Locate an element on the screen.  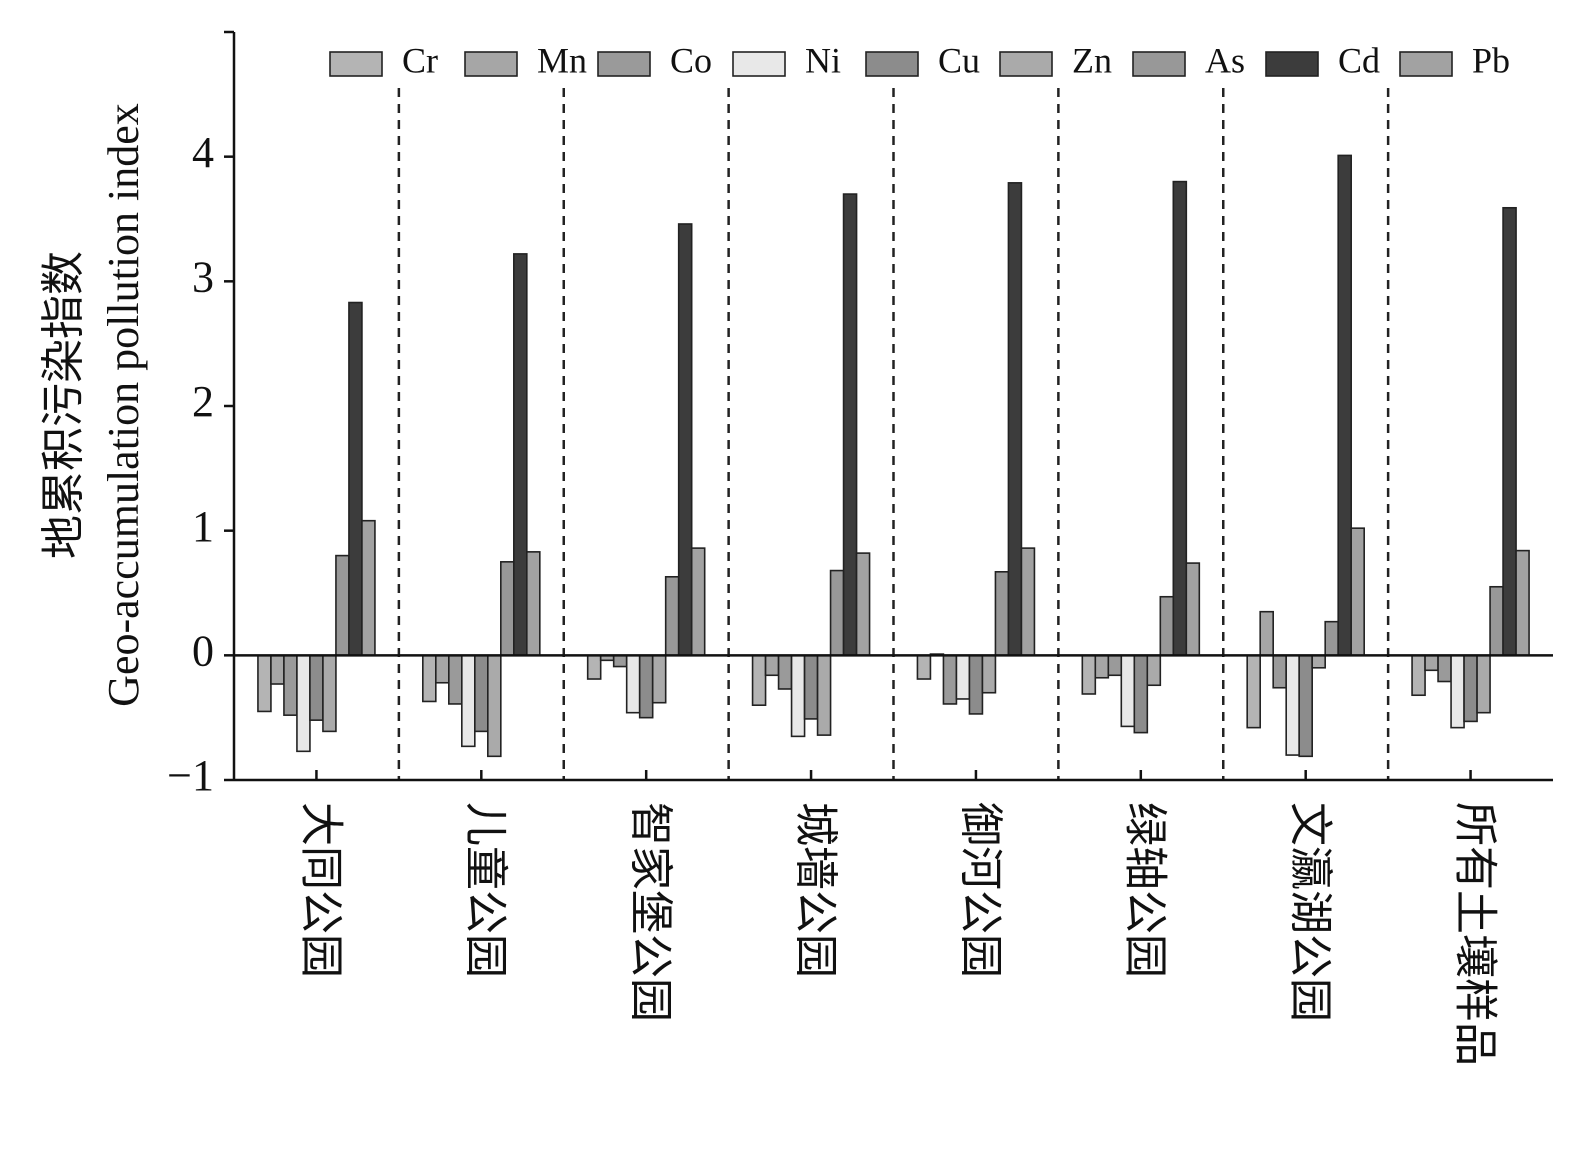
category-label: 绿轴公园 is located at coordinates (1145, 890).